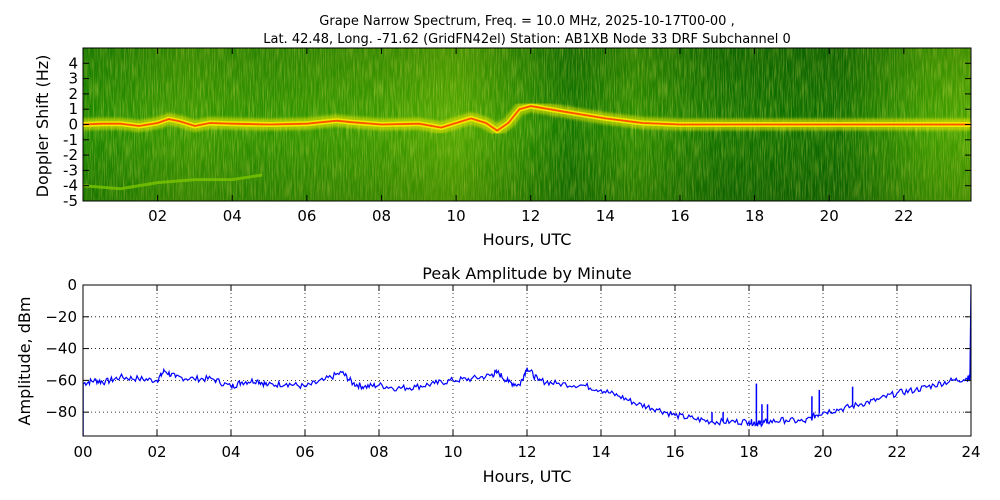 This screenshot has width=1000, height=500. I want to click on amplitude-x-tick-label: 00, so click(82, 452).